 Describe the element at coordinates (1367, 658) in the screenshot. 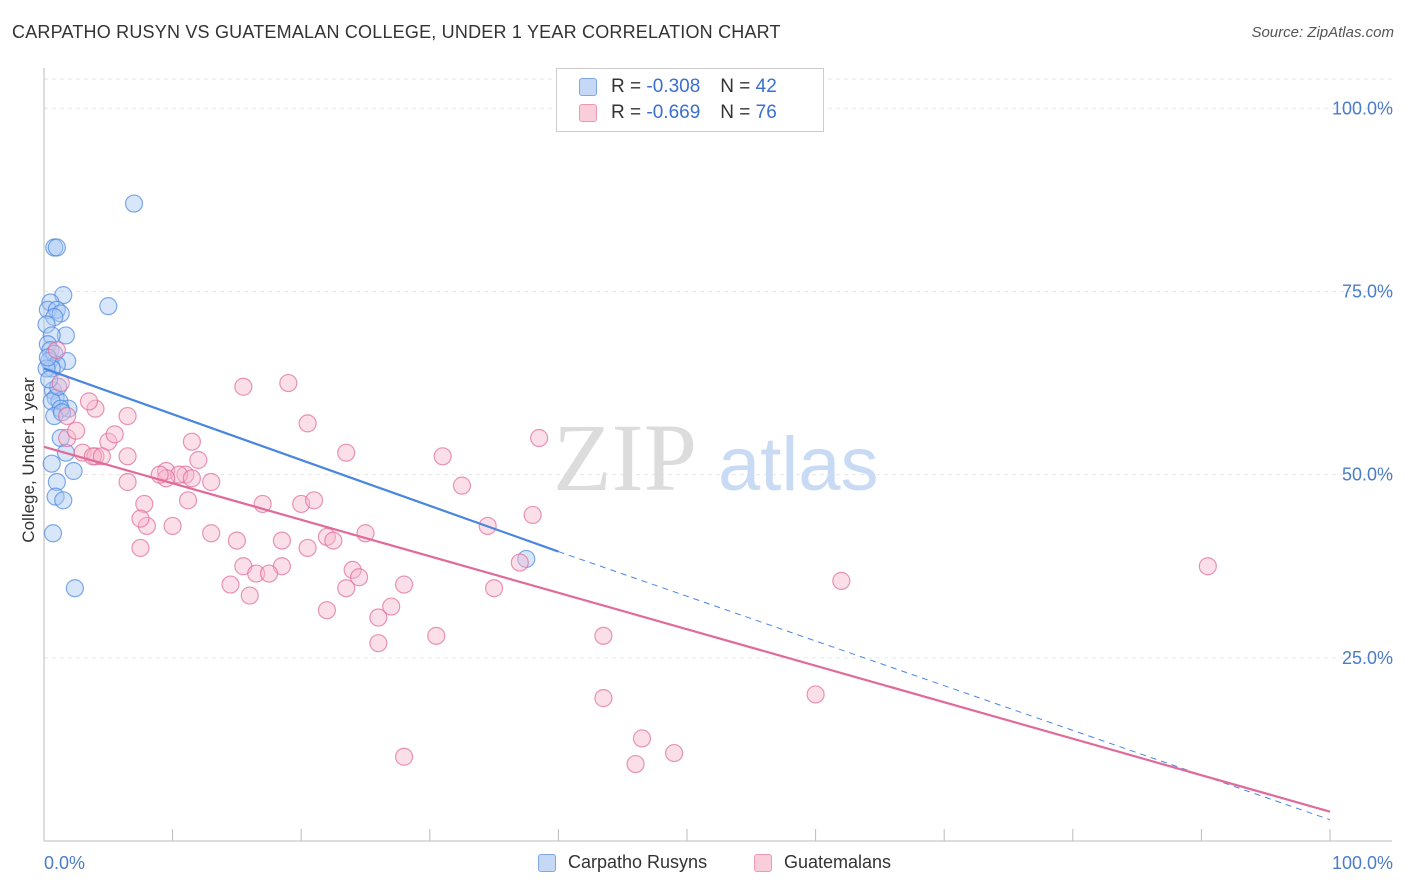

I see `y-tick-label: 25.0%` at that location.